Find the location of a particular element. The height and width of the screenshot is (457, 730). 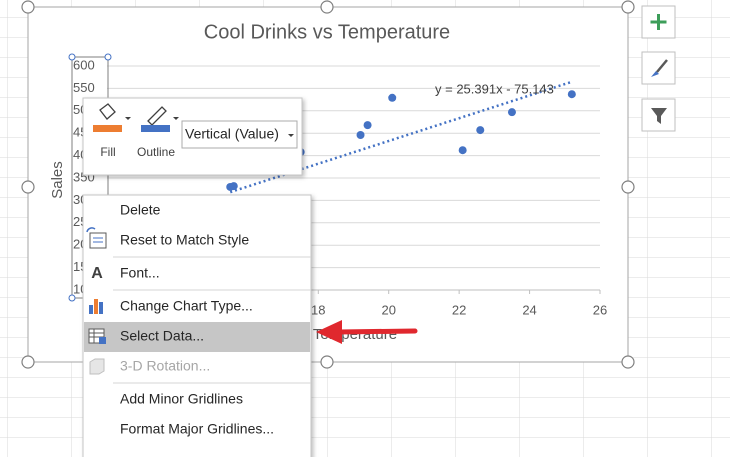

x-tick-label: 24 is located at coordinates (529, 309).